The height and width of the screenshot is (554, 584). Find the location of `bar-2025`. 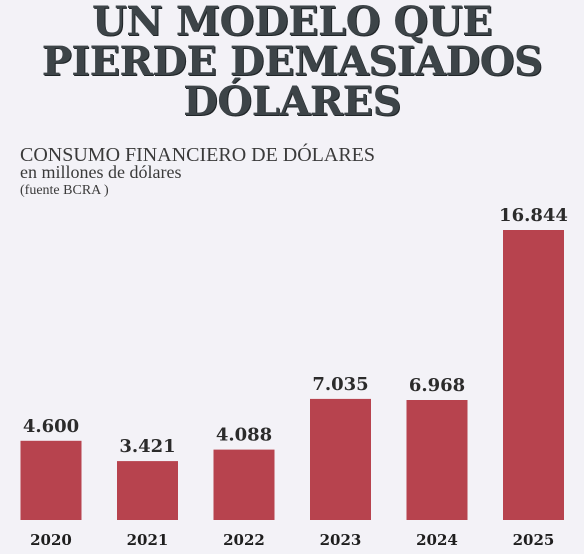

bar-2025 is located at coordinates (533, 375).